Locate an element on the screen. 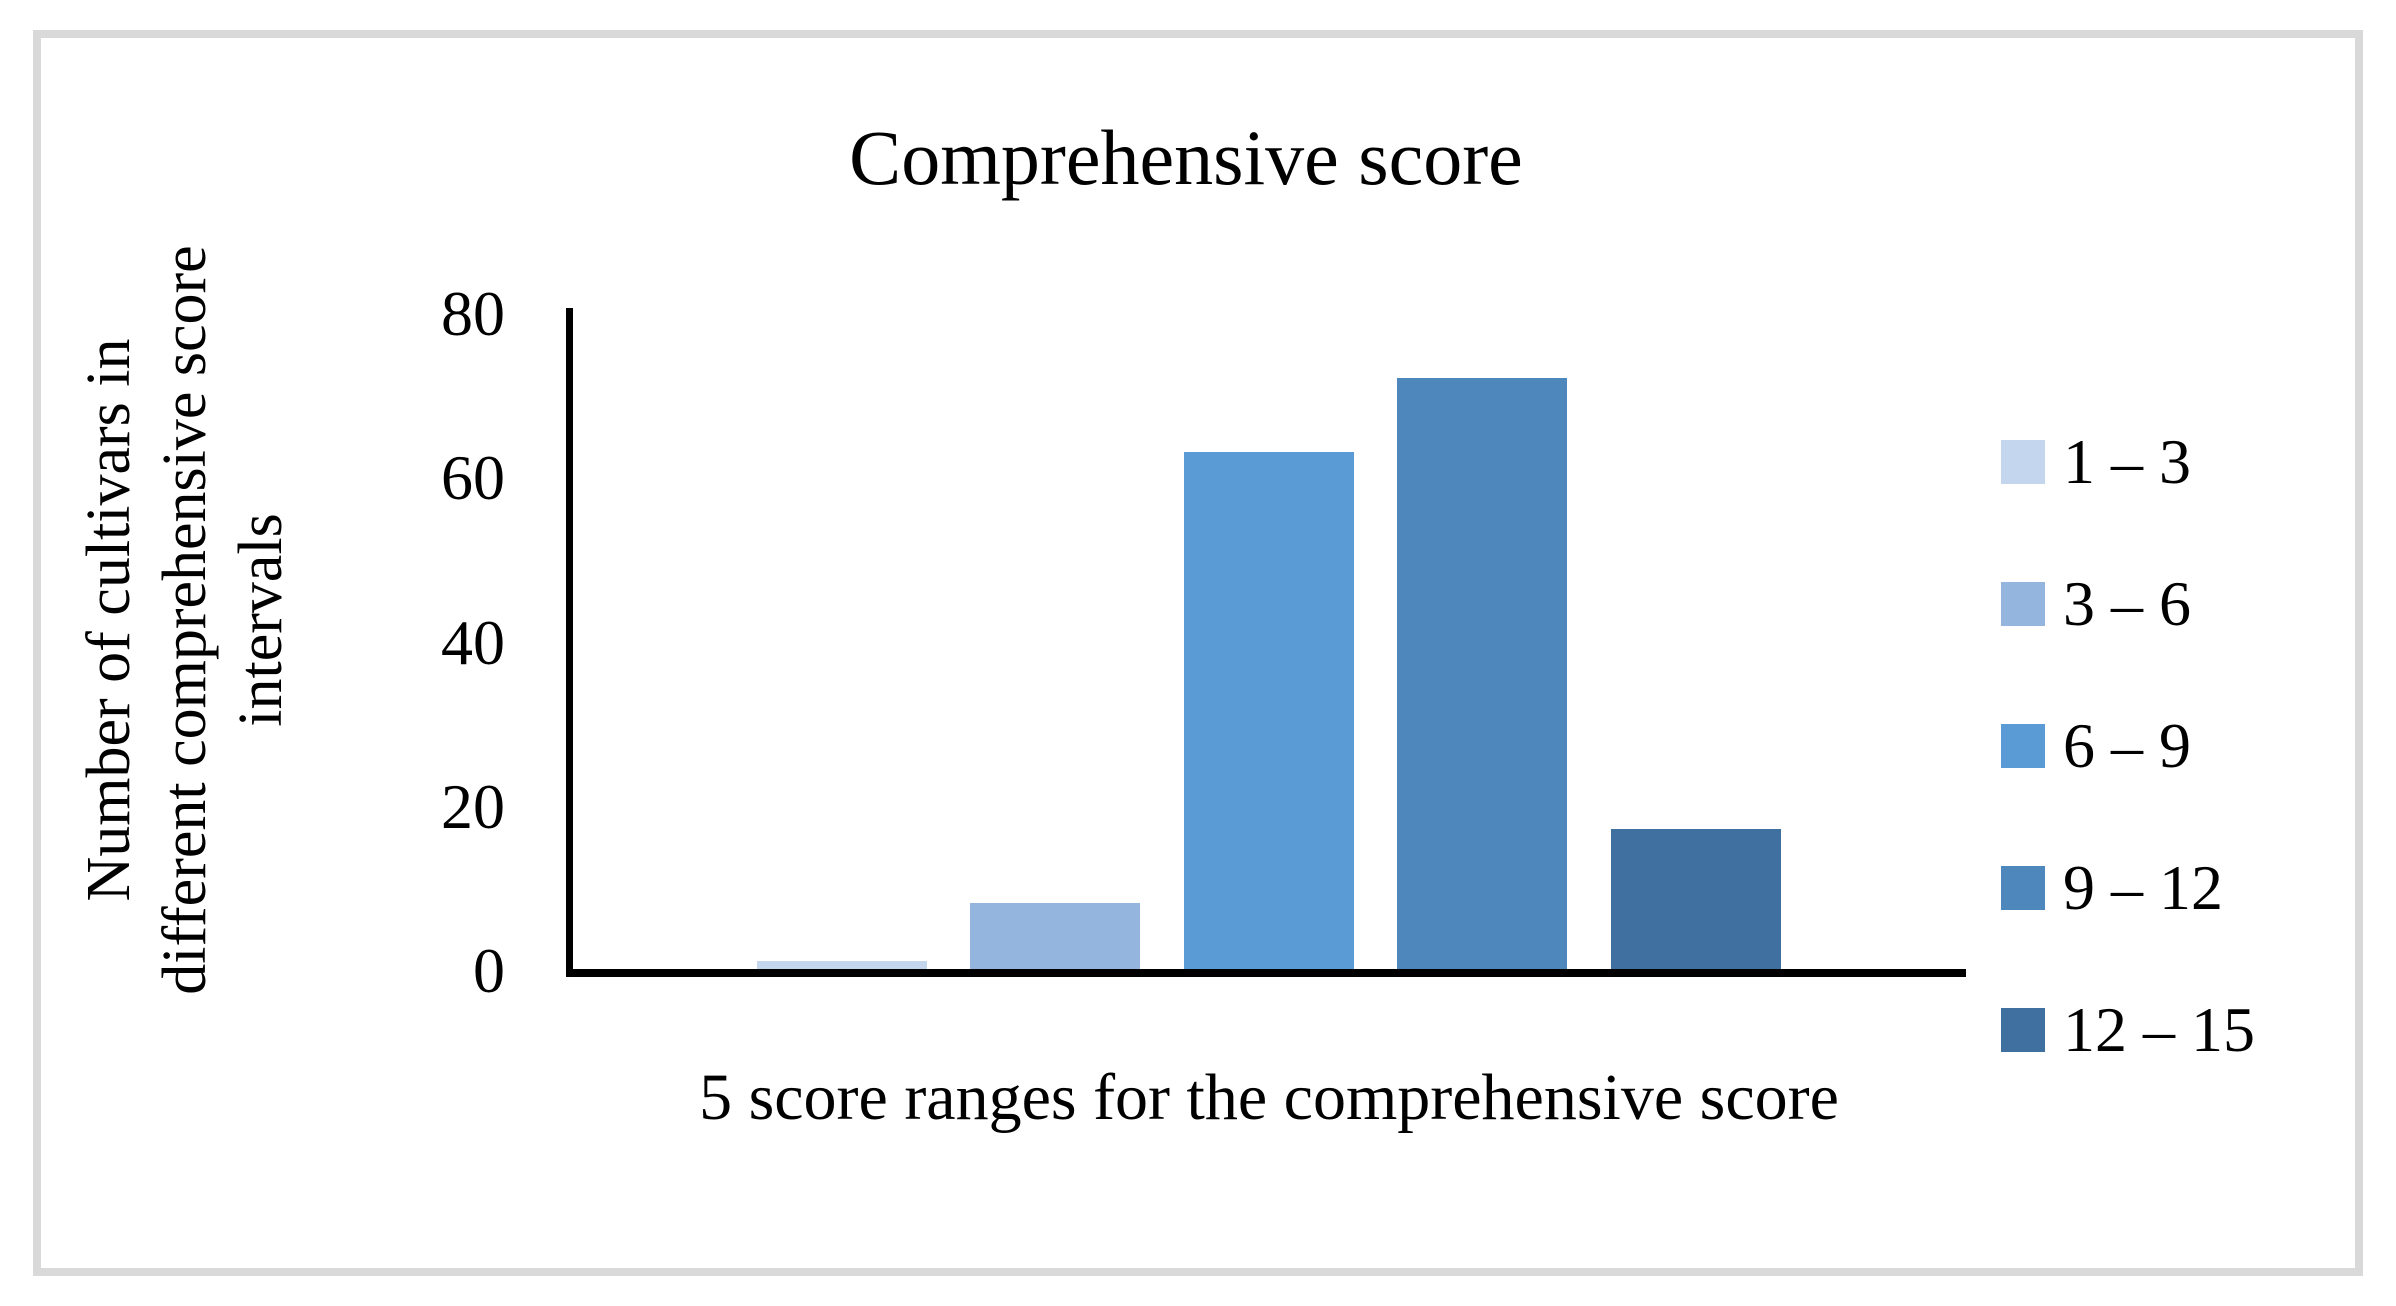 Image resolution: width=2396 pixels, height=1306 pixels. bar-1–3 is located at coordinates (842, 965).